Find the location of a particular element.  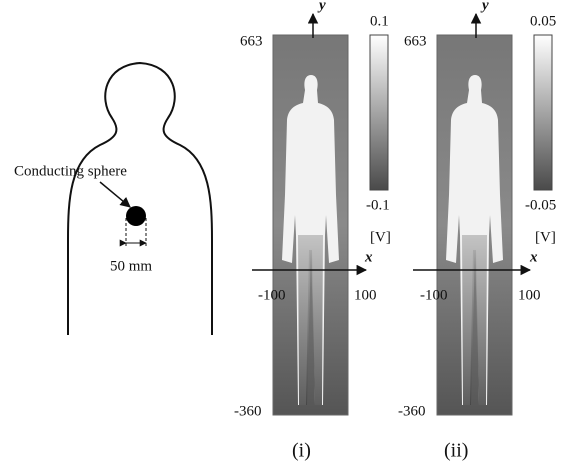

colorbar-min: -0.05 is located at coordinates (540, 205).